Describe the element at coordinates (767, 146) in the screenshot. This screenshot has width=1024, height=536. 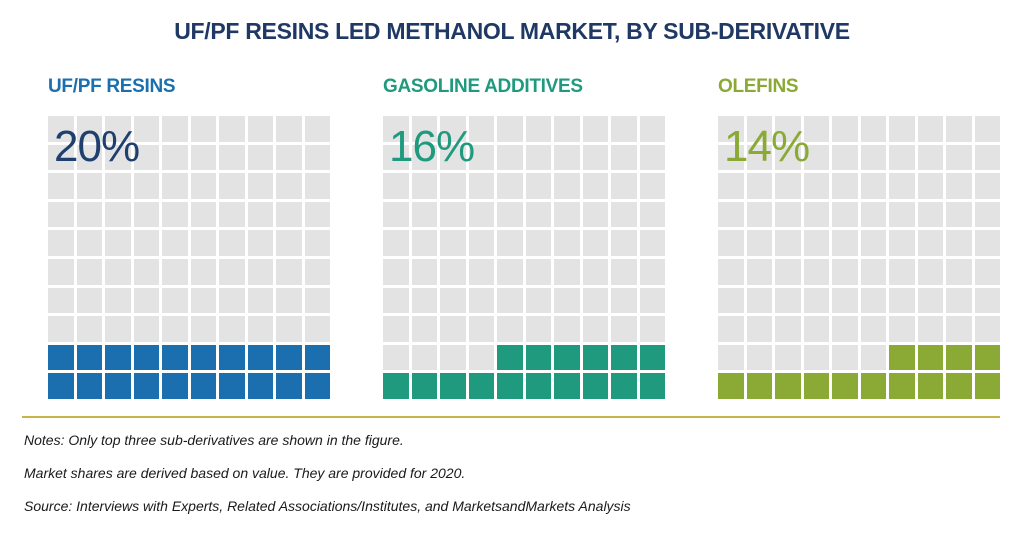
I see `percent-label: 14%` at that location.